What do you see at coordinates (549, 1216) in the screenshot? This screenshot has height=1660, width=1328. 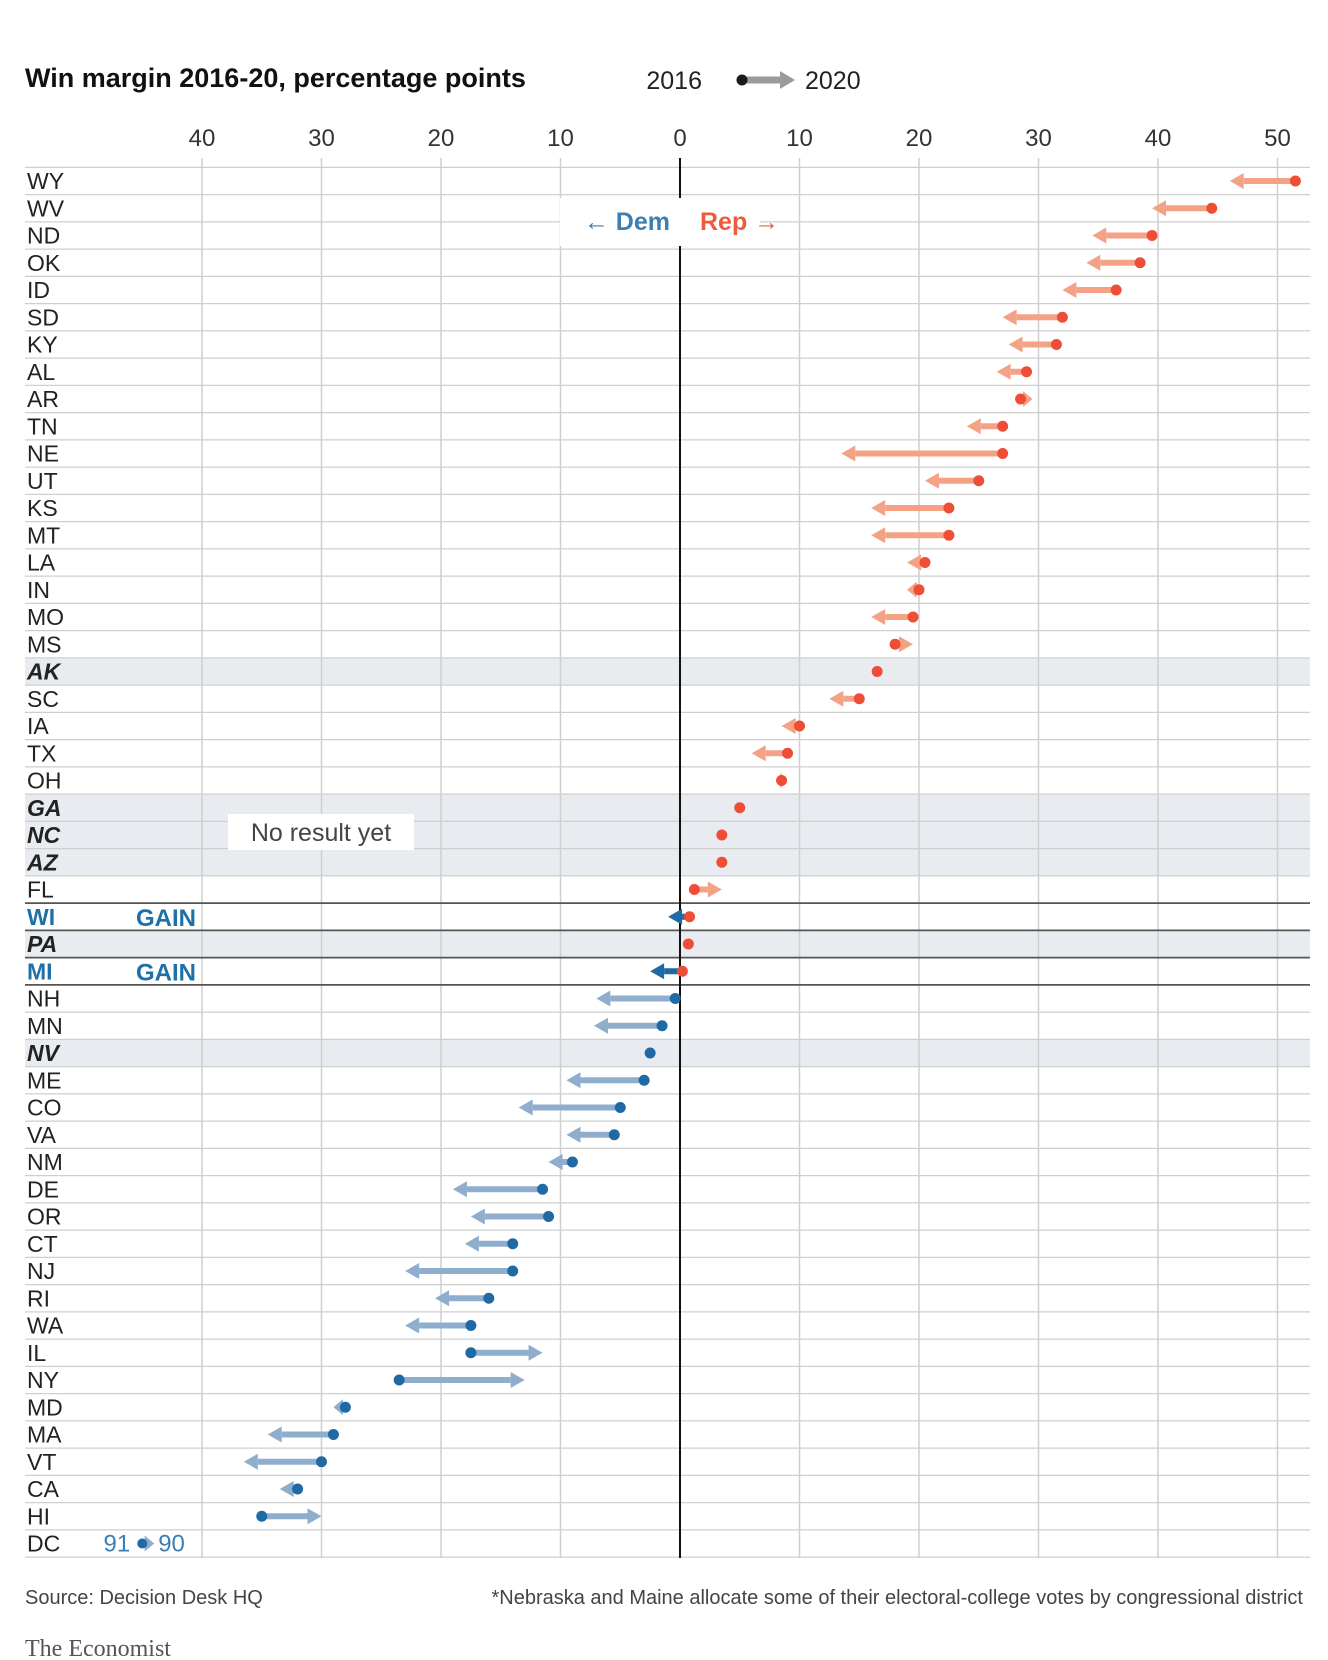 I see `dot-2016-or` at bounding box center [549, 1216].